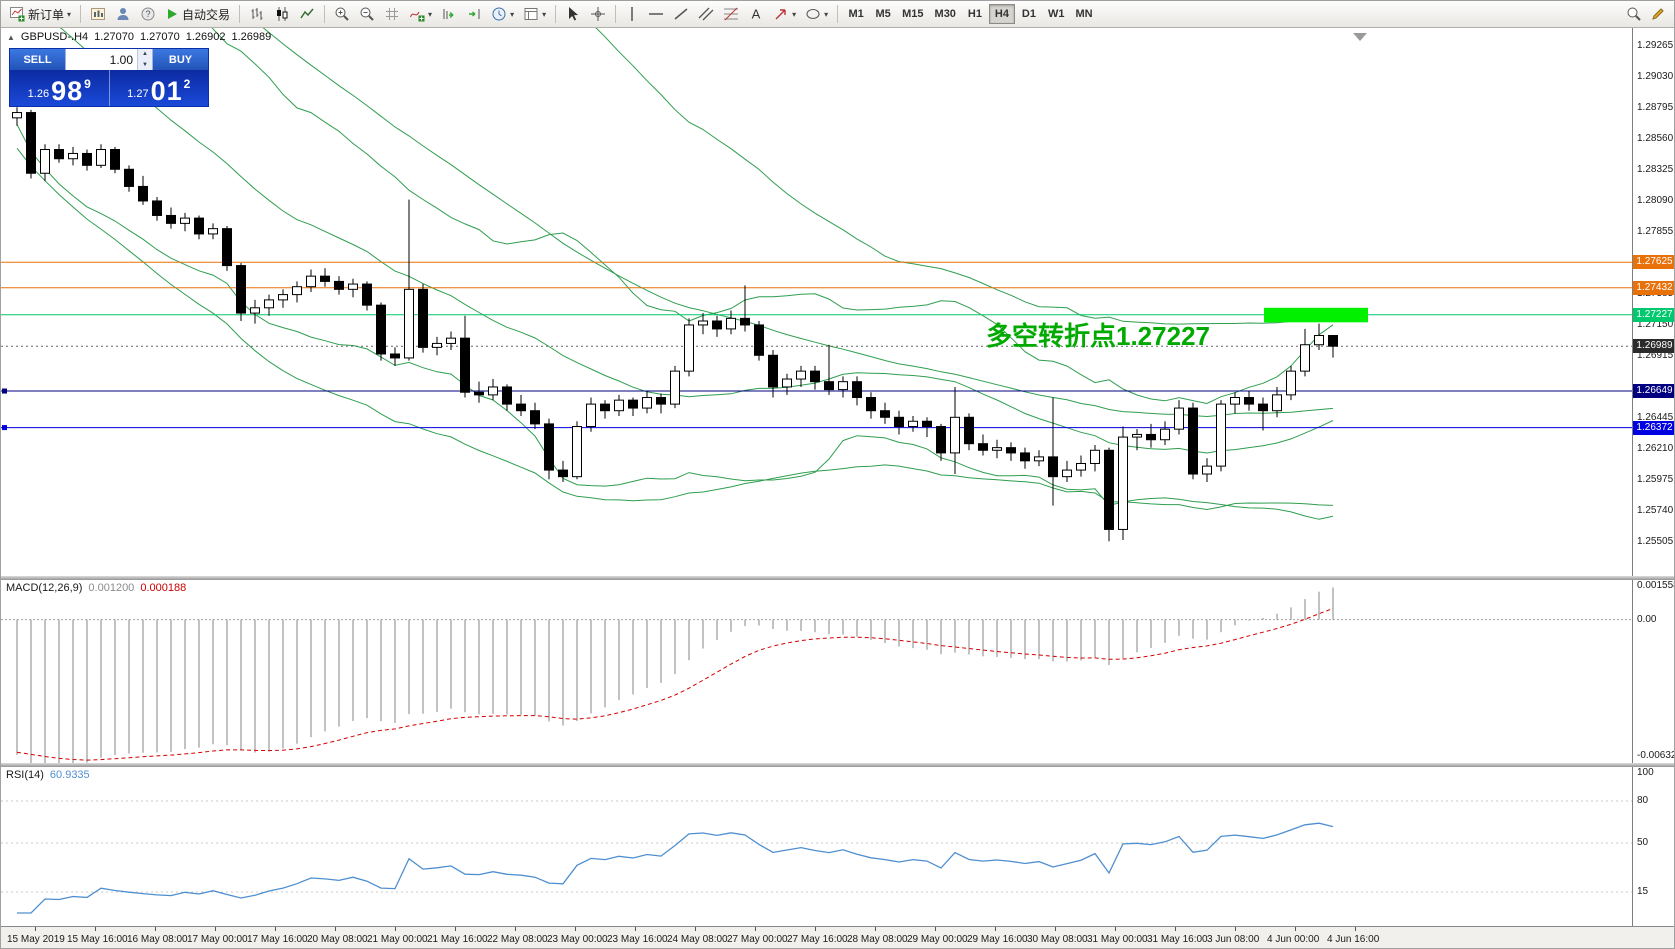  What do you see at coordinates (1653, 346) in the screenshot?
I see `price-badge: 1.26989` at bounding box center [1653, 346].